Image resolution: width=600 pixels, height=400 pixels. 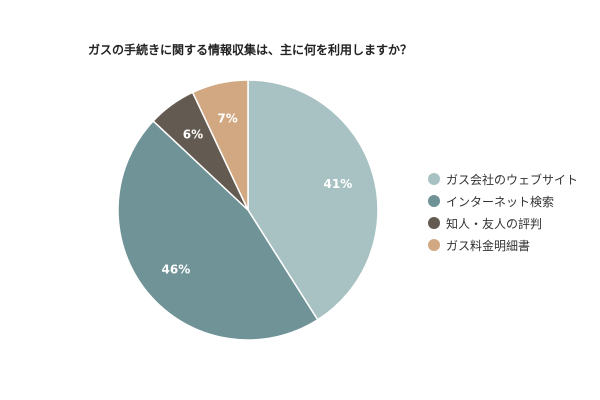 I want to click on legend-label-3: 知人・友人の評判, so click(x=494, y=223).